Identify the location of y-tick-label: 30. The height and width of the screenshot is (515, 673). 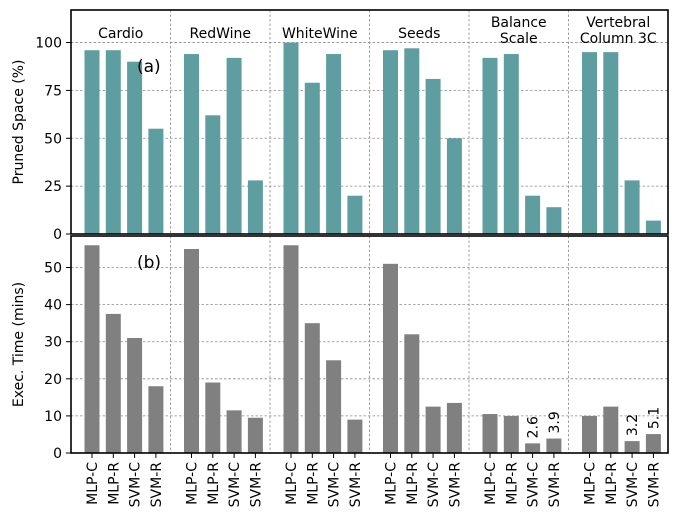
(53, 343).